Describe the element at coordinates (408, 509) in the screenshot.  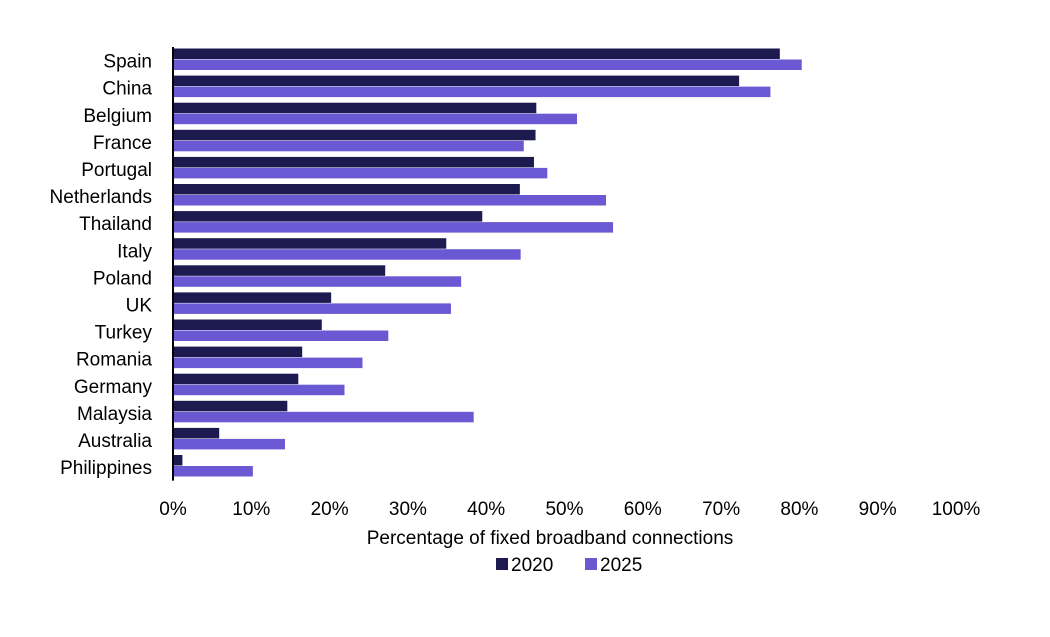
I see `x-tick-label: 30%` at that location.